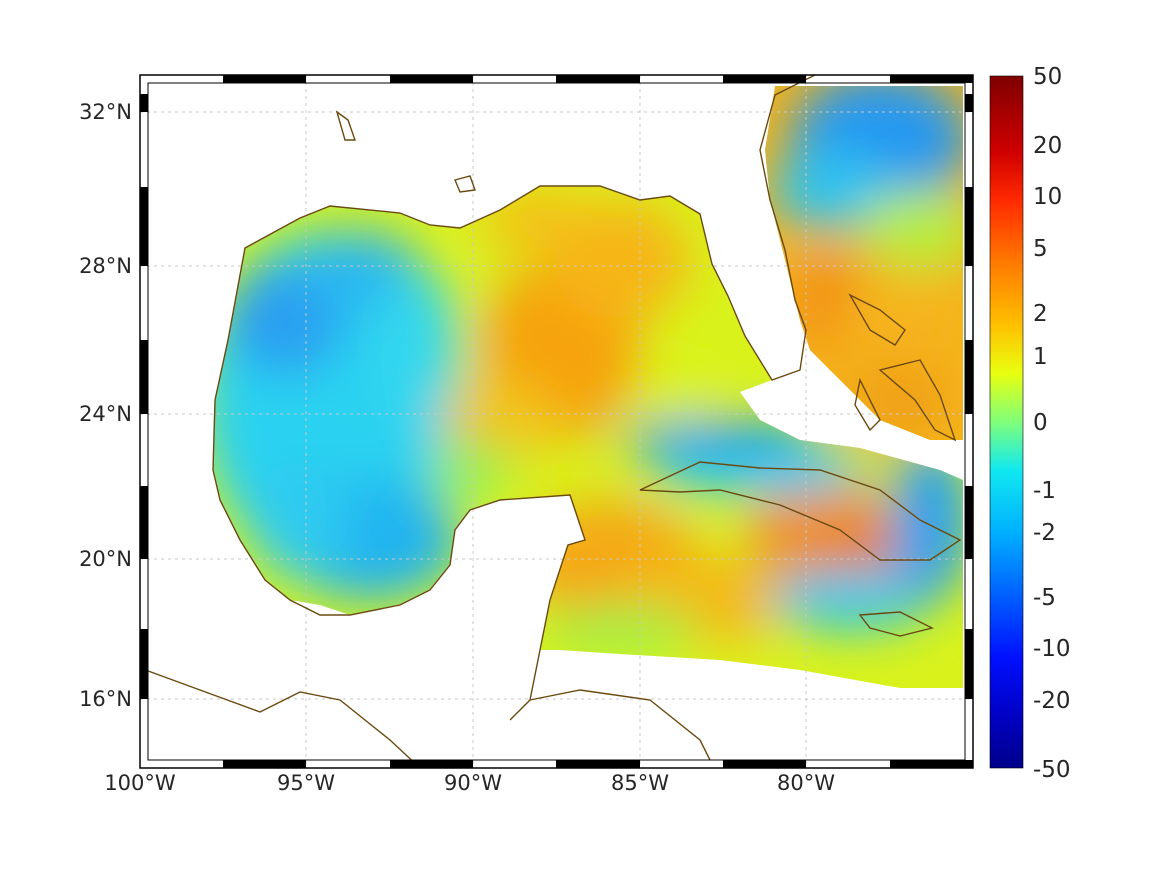 The height and width of the screenshot is (875, 1167). I want to click on longitude-labels: 100°W 95°W 90°W 85°W 80°W, so click(469, 783).